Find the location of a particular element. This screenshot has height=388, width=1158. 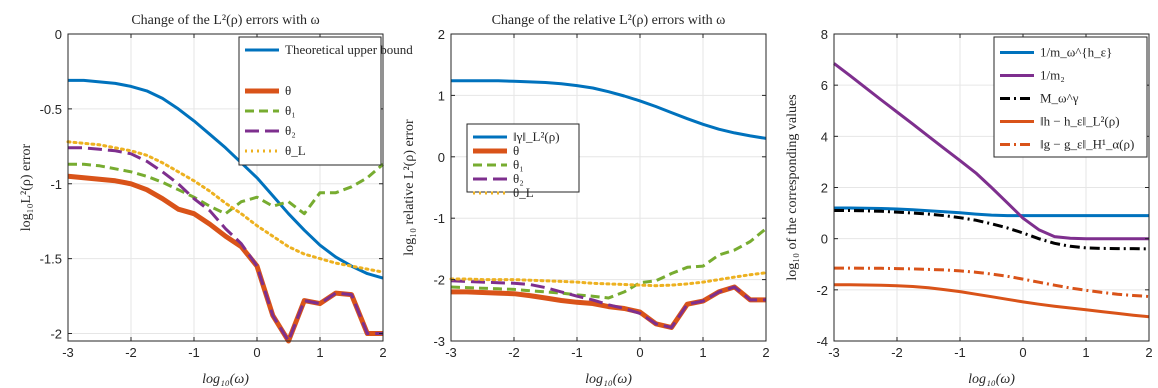

y-axis-label: log₁₀ relative L²(ρ) error is located at coordinates (409, 187).